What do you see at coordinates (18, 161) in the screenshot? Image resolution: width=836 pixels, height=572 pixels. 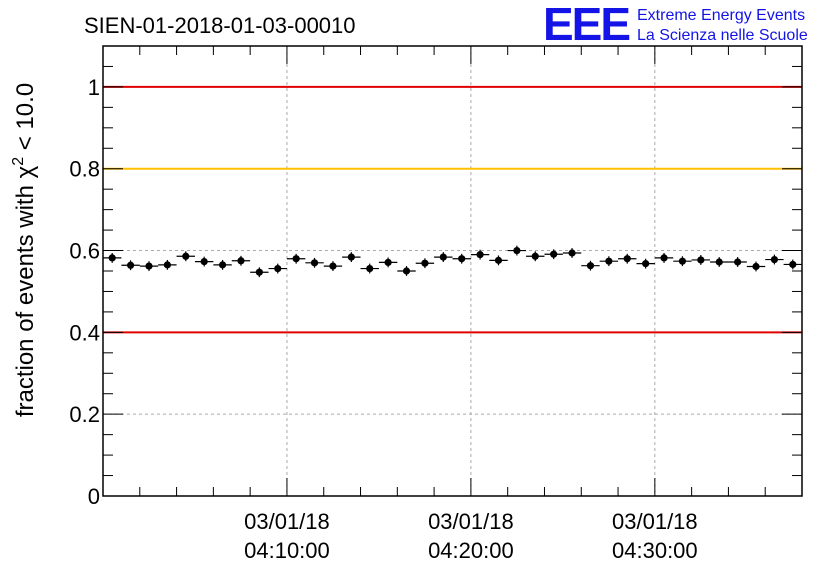 I see `y-axis-label-sup: 2` at bounding box center [18, 161].